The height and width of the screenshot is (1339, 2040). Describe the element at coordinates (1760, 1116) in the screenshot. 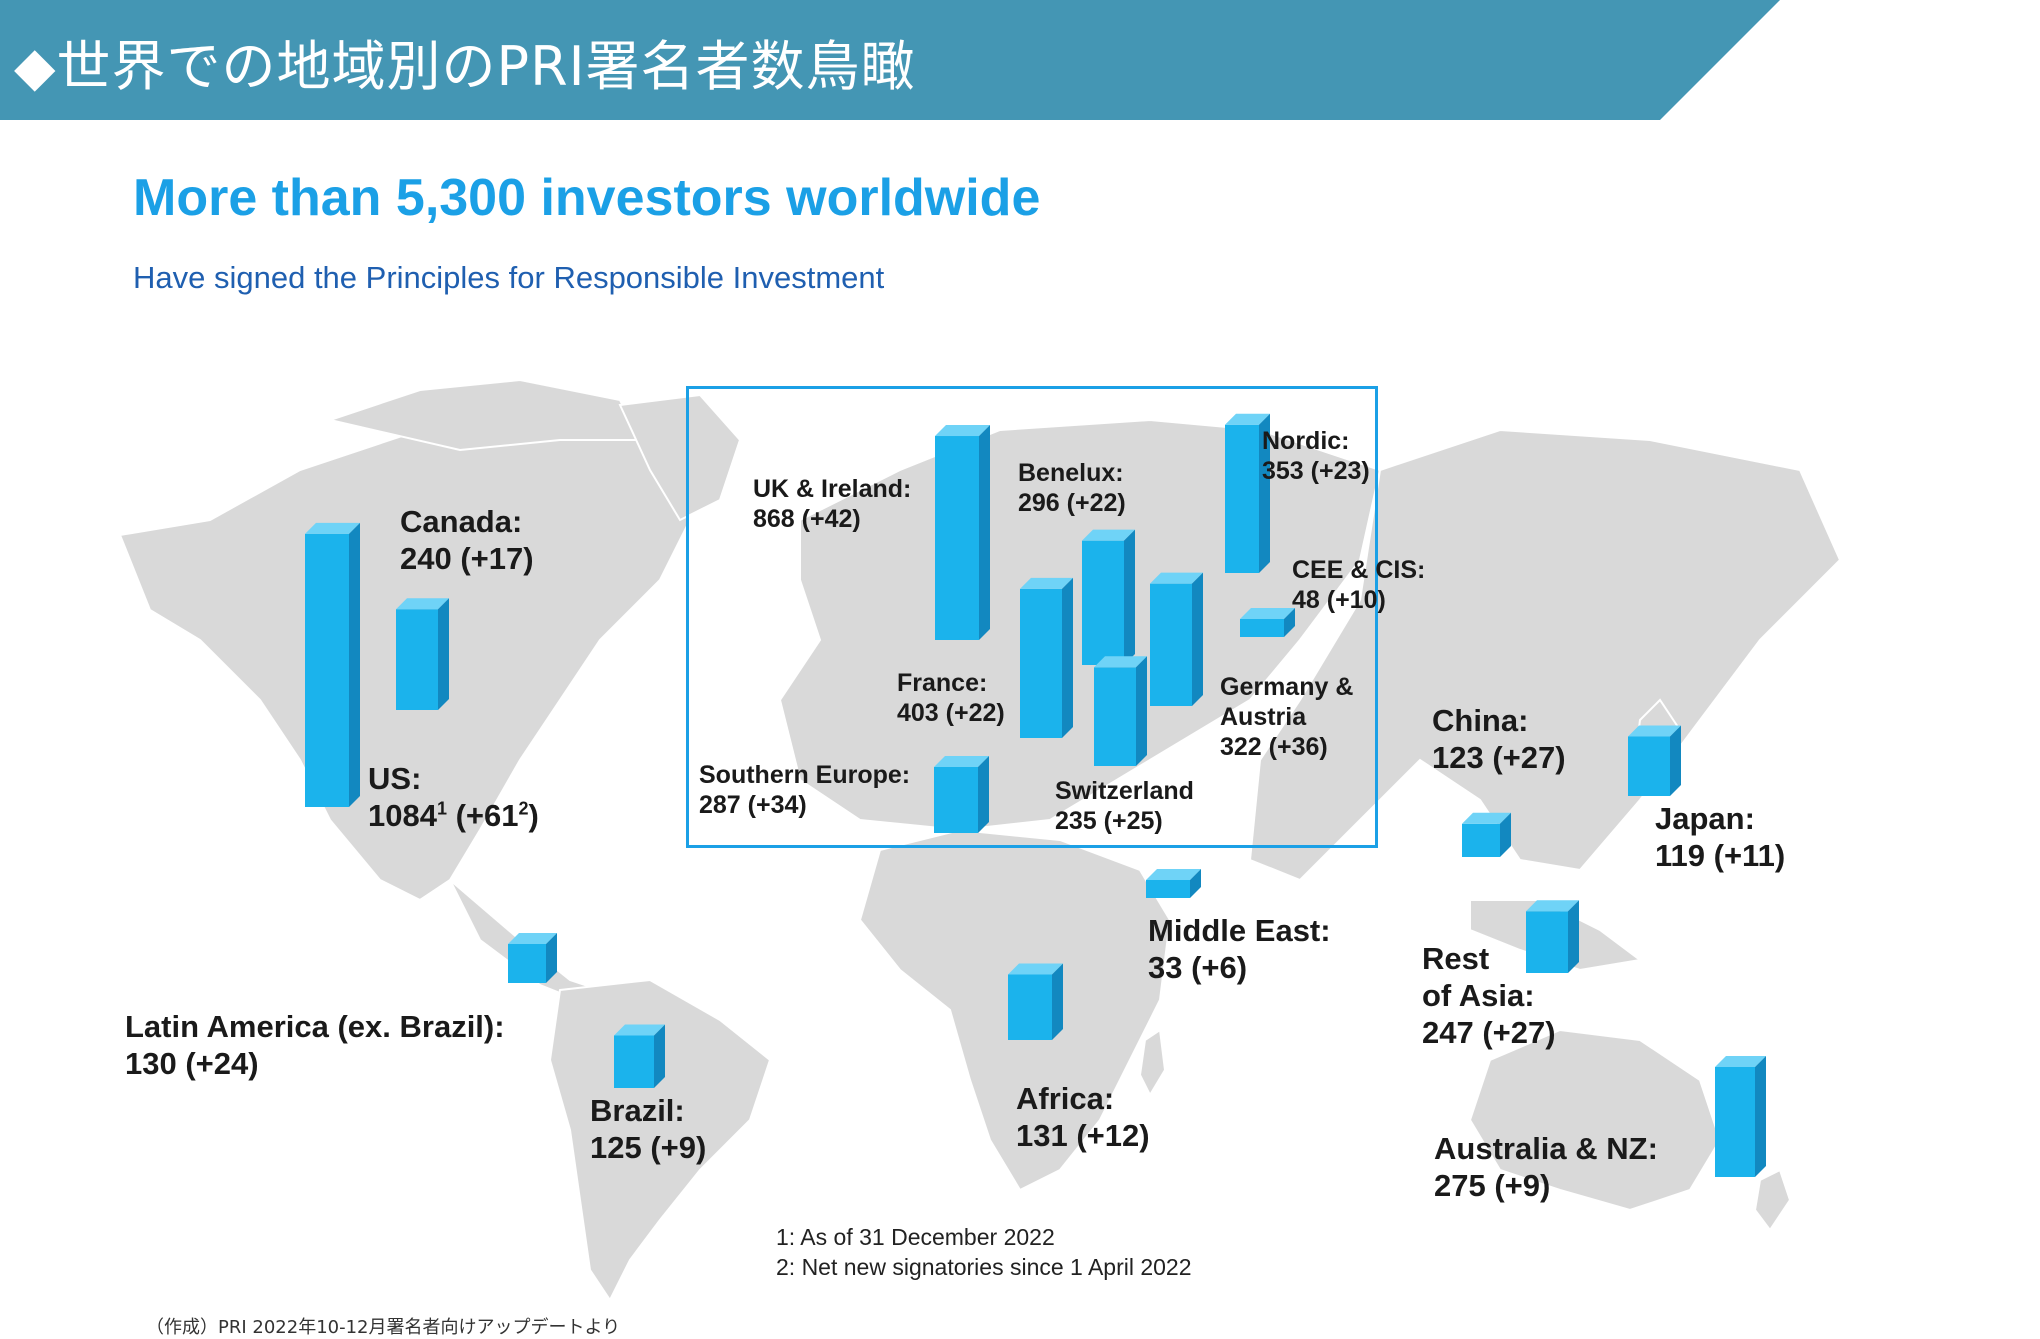

I see `bar-australia-side` at that location.